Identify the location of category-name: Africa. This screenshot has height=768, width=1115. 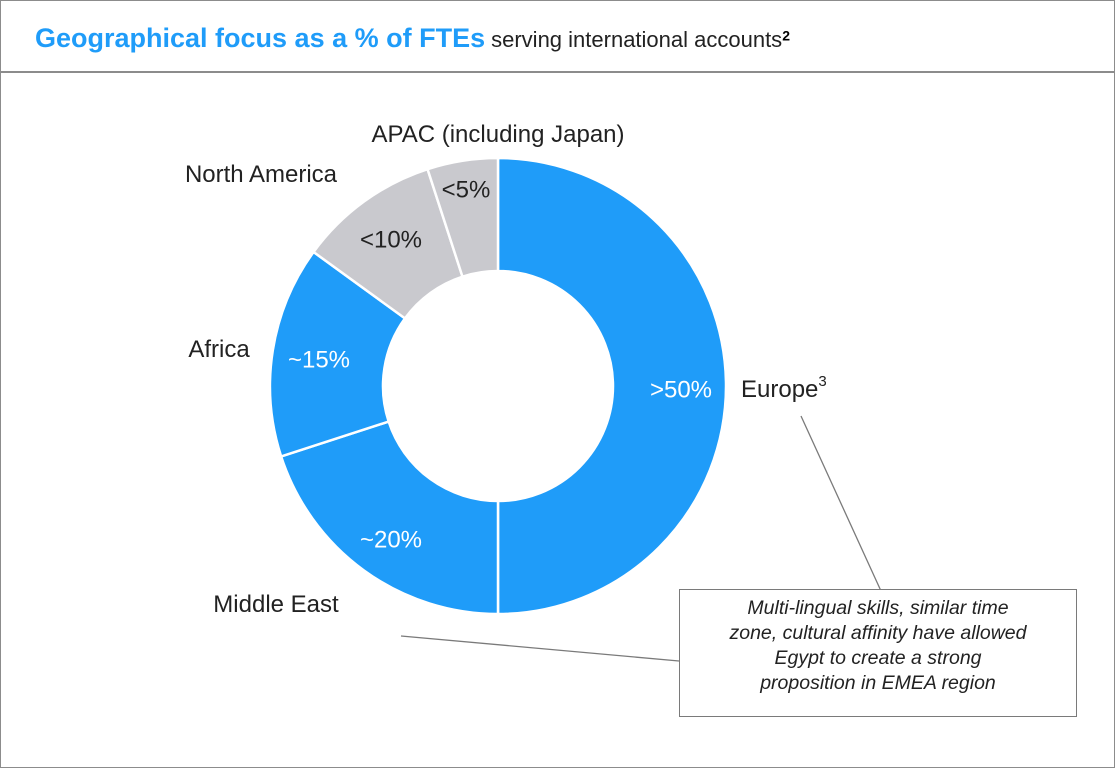
(219, 349).